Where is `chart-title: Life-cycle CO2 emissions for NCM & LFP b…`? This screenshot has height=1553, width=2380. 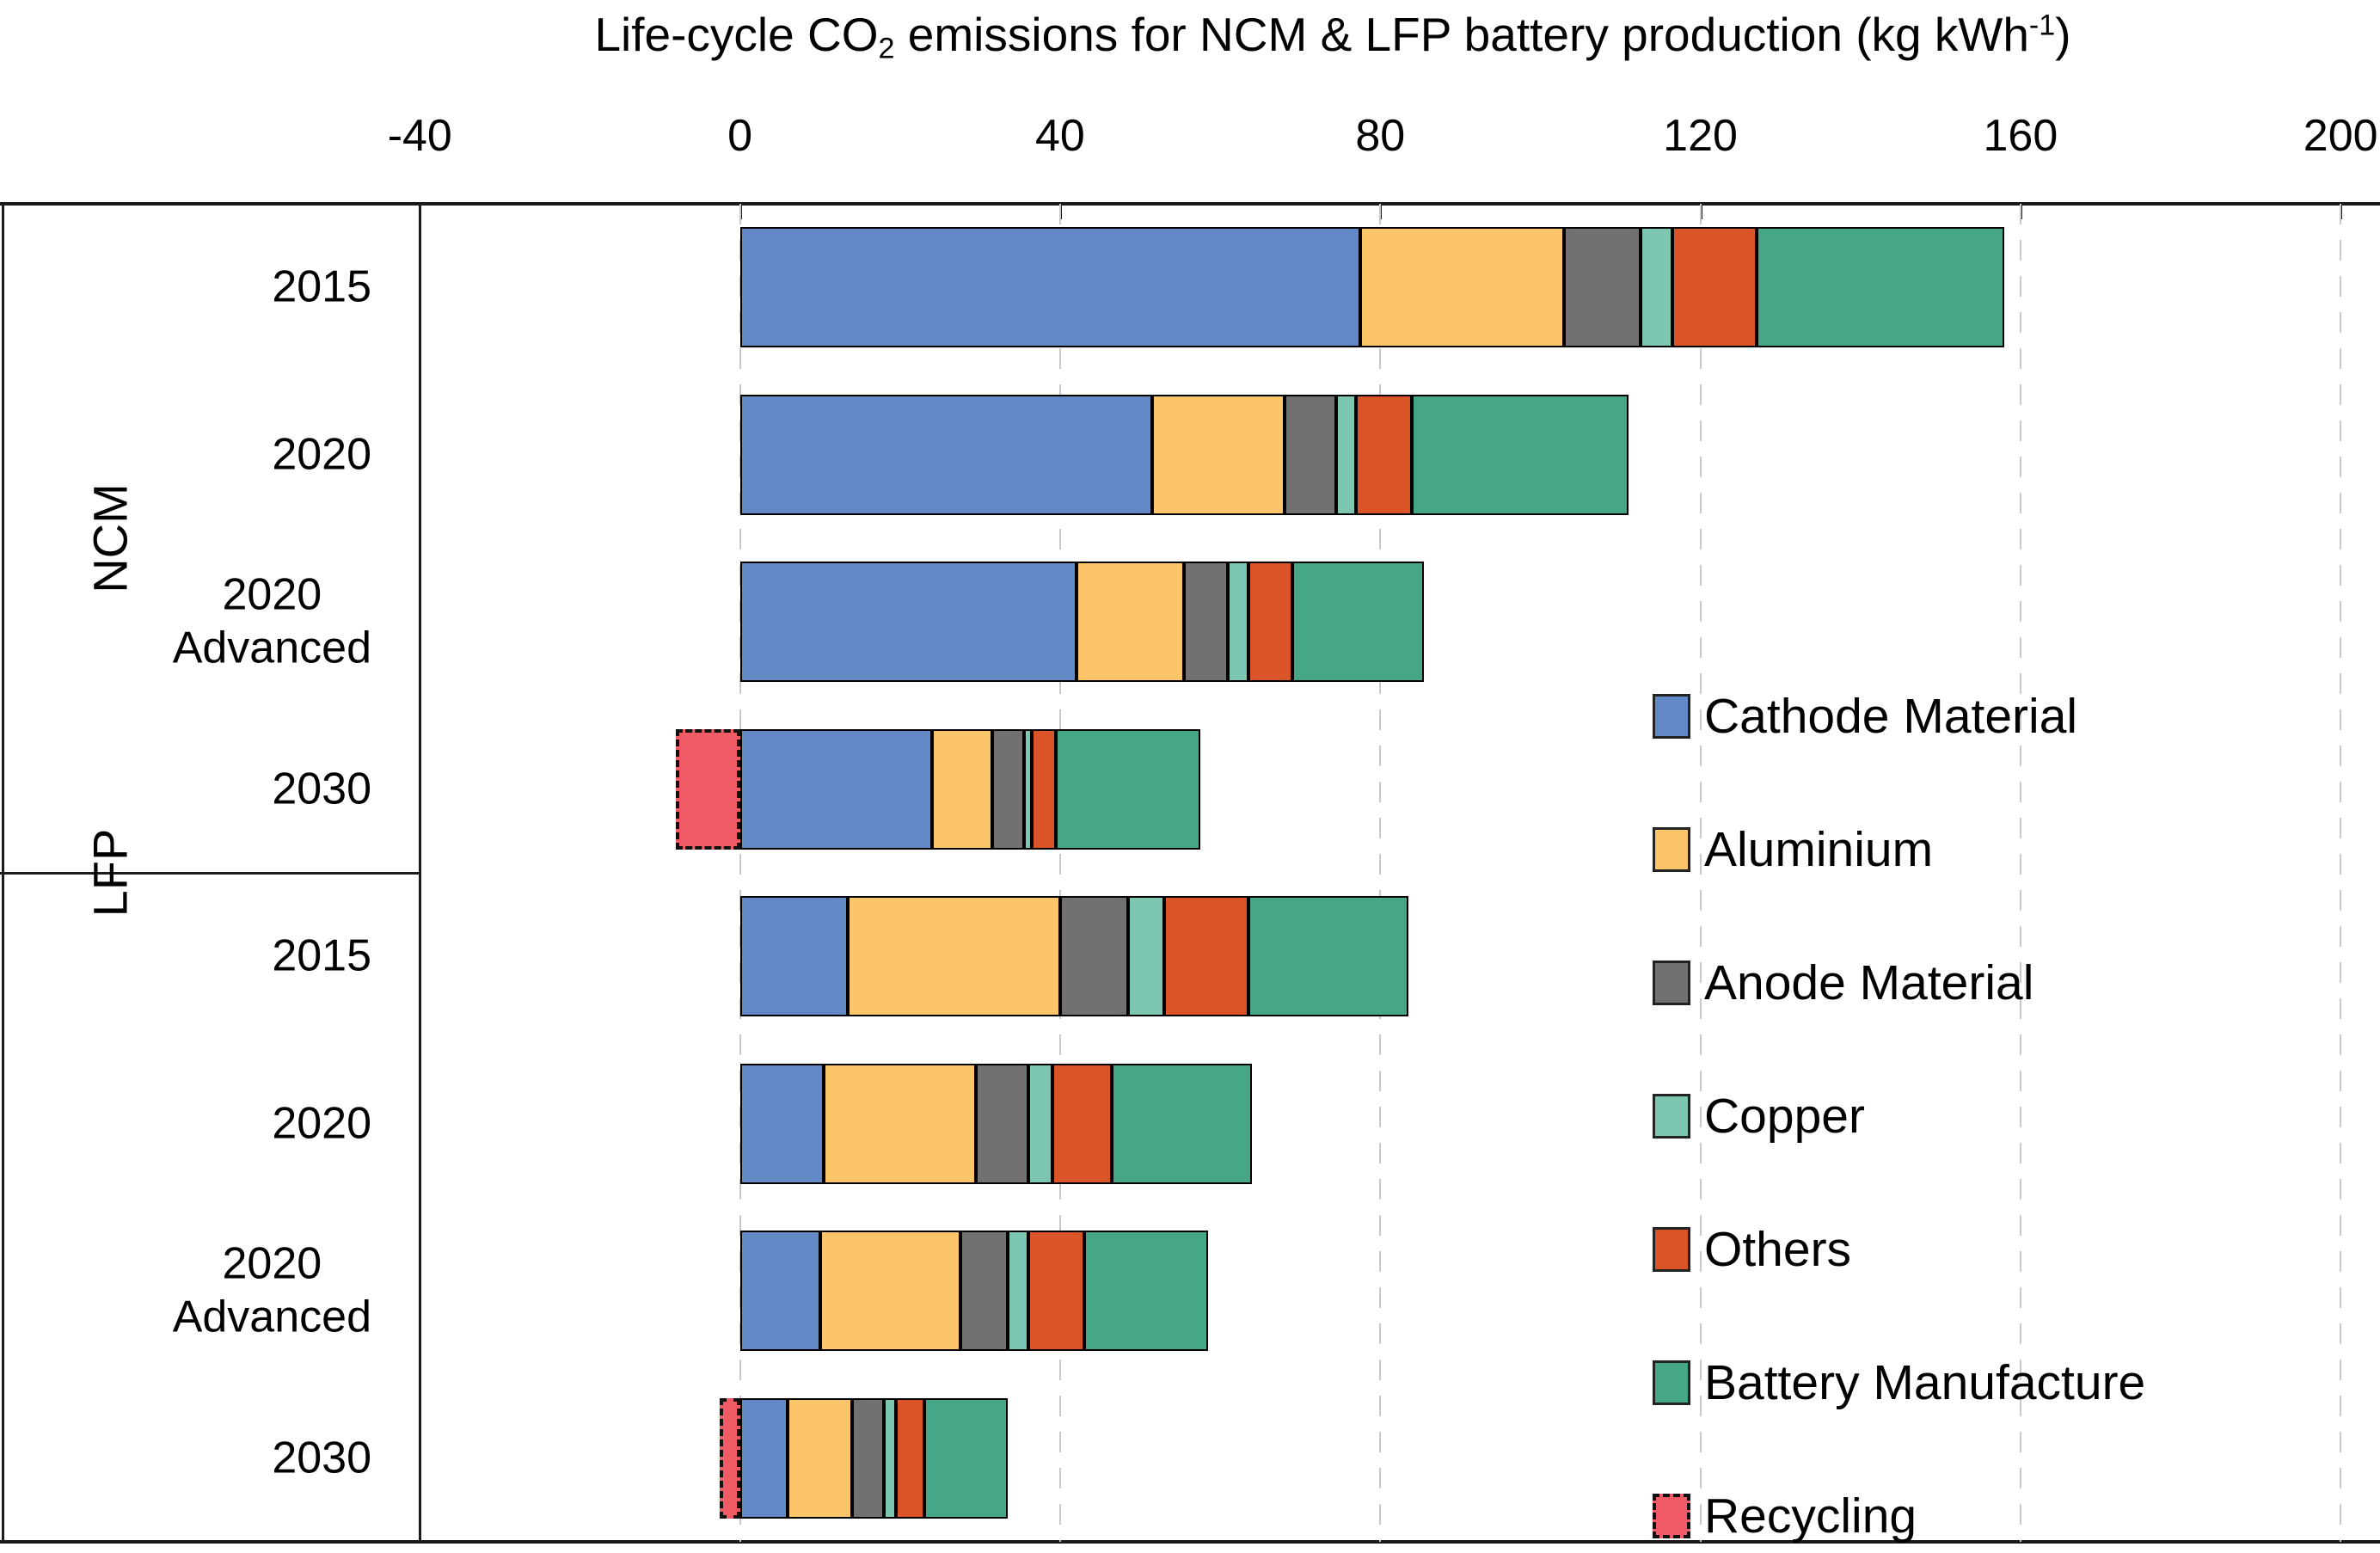 chart-title: Life-cycle CO2 emissions for NCM & LFP b… is located at coordinates (1332, 36).